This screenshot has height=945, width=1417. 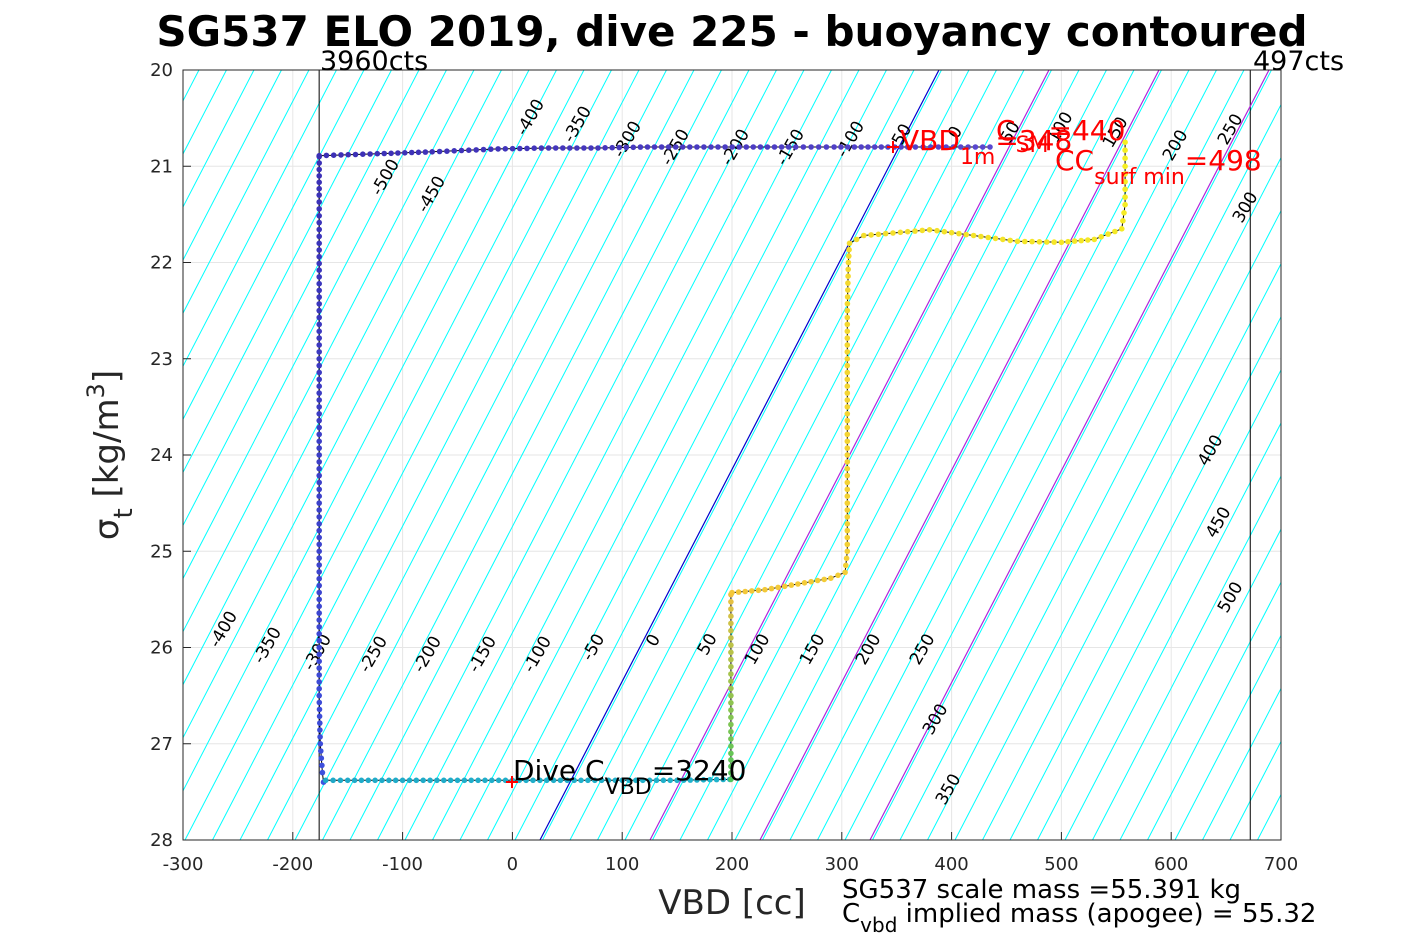 What do you see at coordinates (936, 719) in the screenshot?
I see `contour-label: 300` at bounding box center [936, 719].